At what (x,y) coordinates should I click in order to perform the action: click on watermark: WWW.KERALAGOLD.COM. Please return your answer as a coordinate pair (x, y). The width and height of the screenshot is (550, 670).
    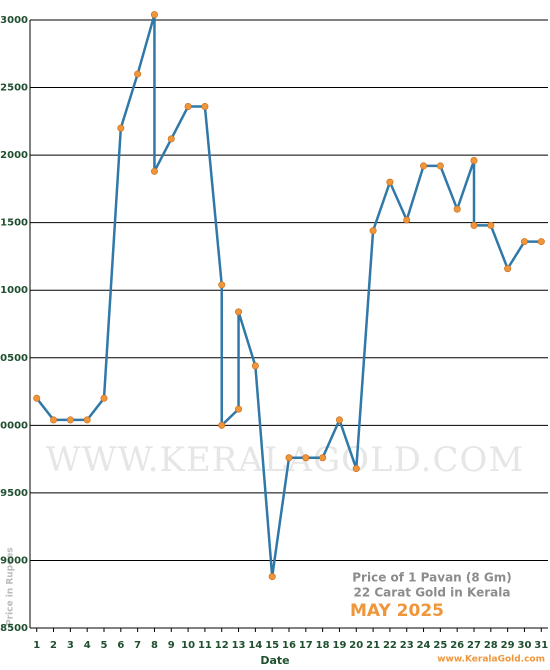
    Looking at the image, I should click on (285, 460).